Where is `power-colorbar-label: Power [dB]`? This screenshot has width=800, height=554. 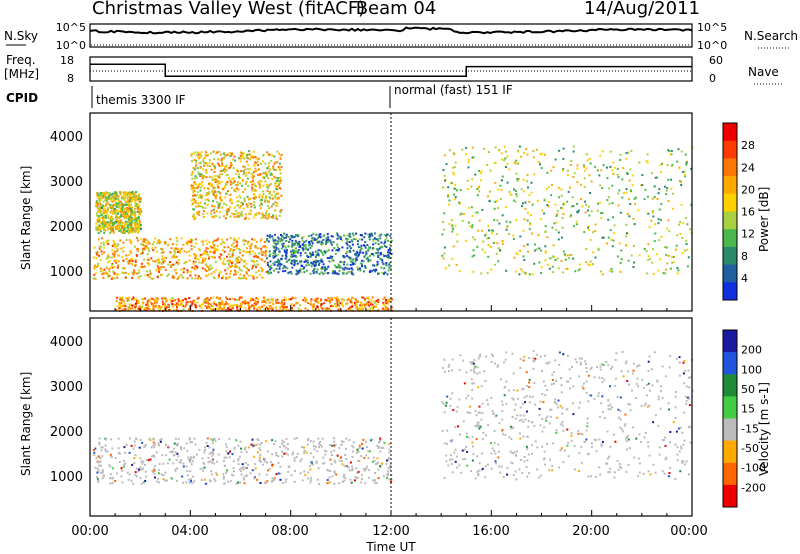 power-colorbar-label: Power [dB] is located at coordinates (764, 219).